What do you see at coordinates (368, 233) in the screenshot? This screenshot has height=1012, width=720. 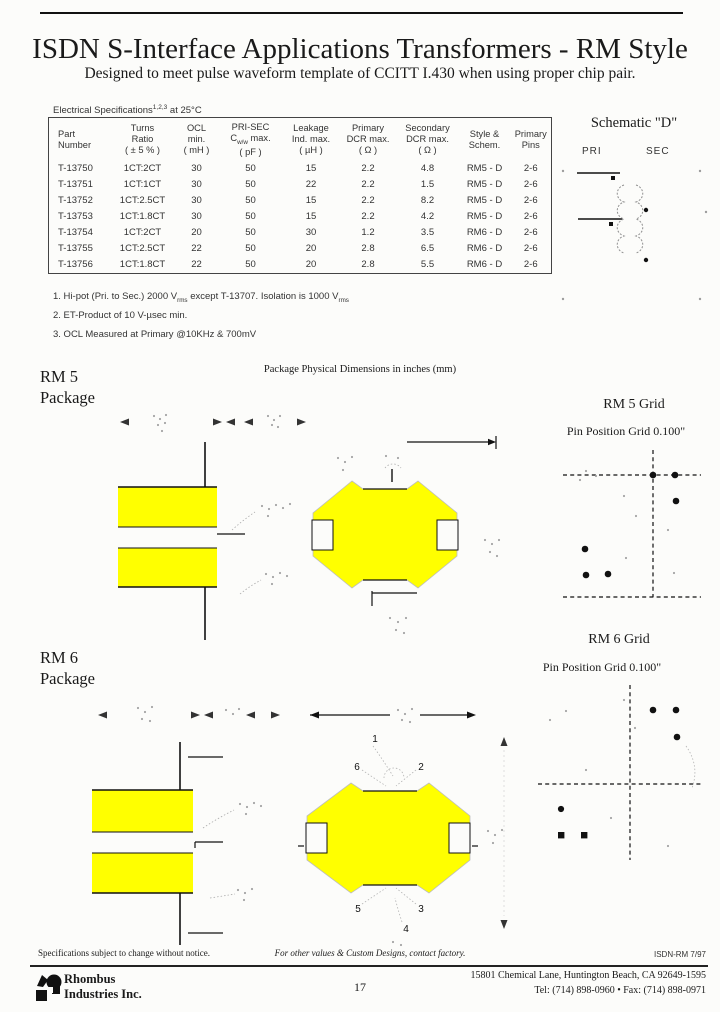 I see `spec-cell: 1.2` at bounding box center [368, 233].